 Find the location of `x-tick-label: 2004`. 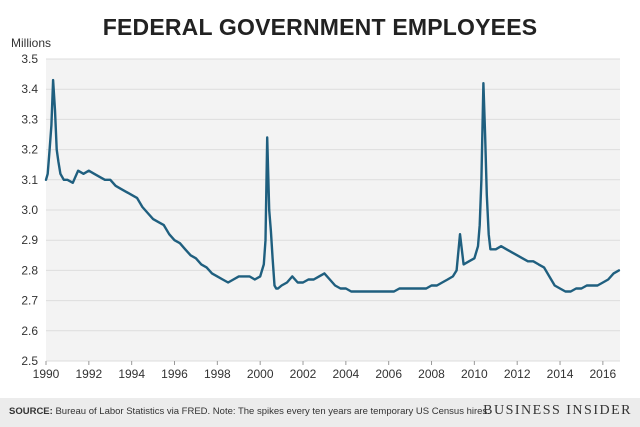

x-tick-label: 2004 is located at coordinates (345, 374).